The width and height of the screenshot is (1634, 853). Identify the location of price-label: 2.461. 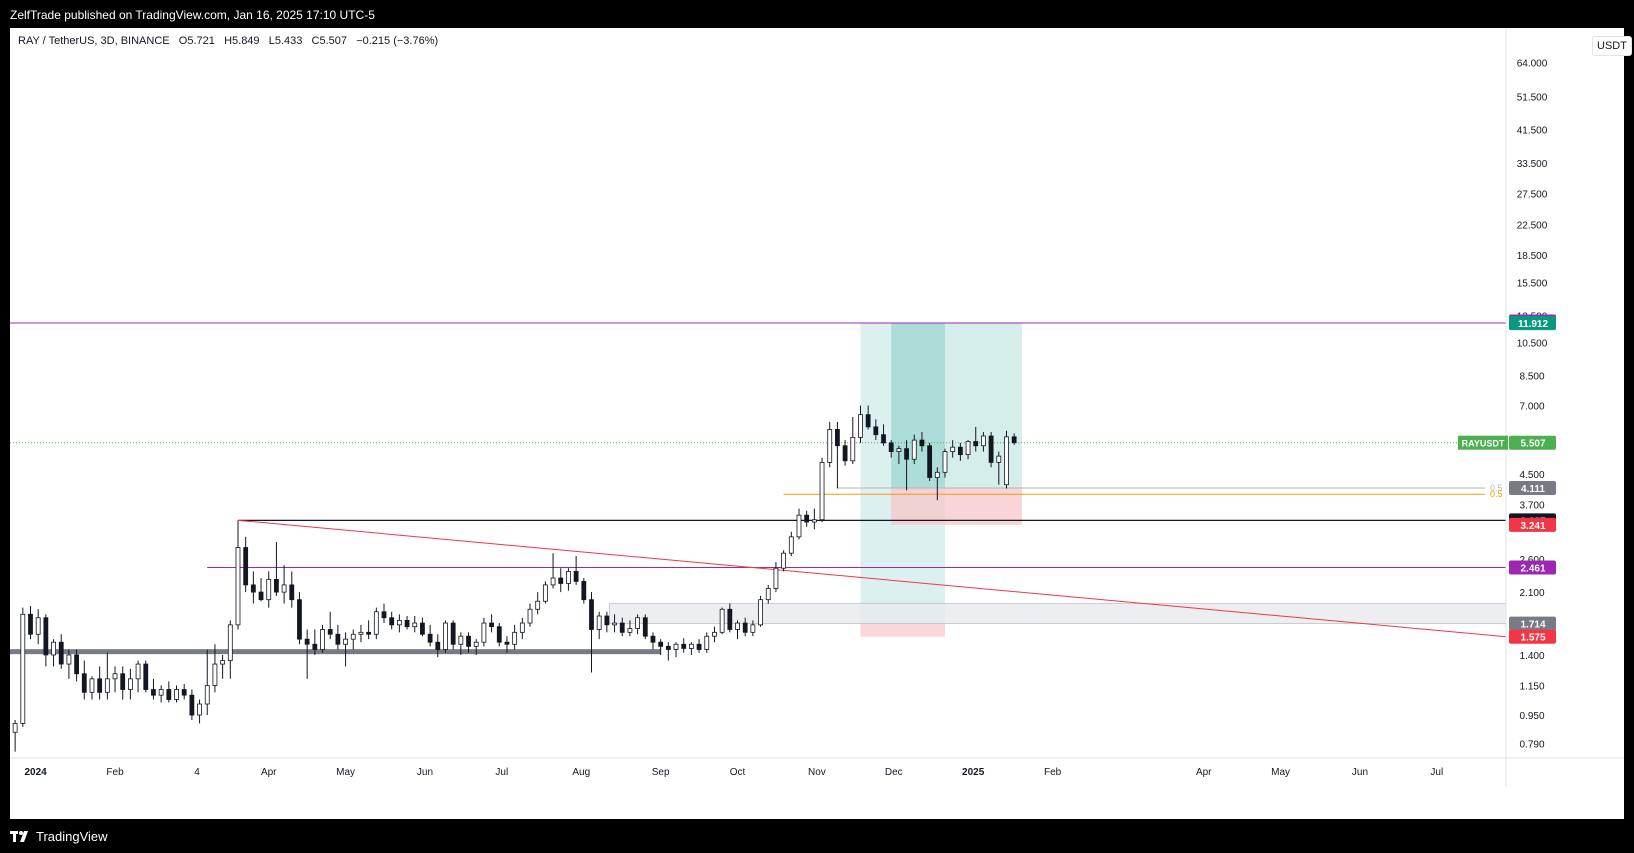
(1532, 569).